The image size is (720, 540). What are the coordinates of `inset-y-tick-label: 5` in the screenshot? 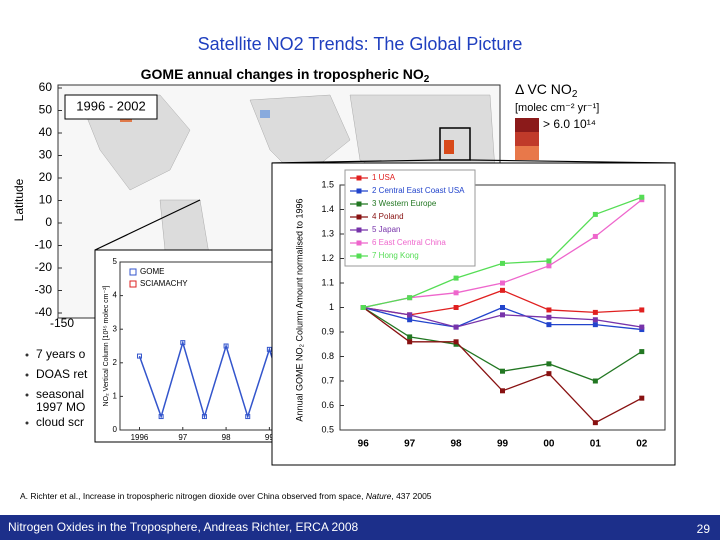 It's located at (115, 261).